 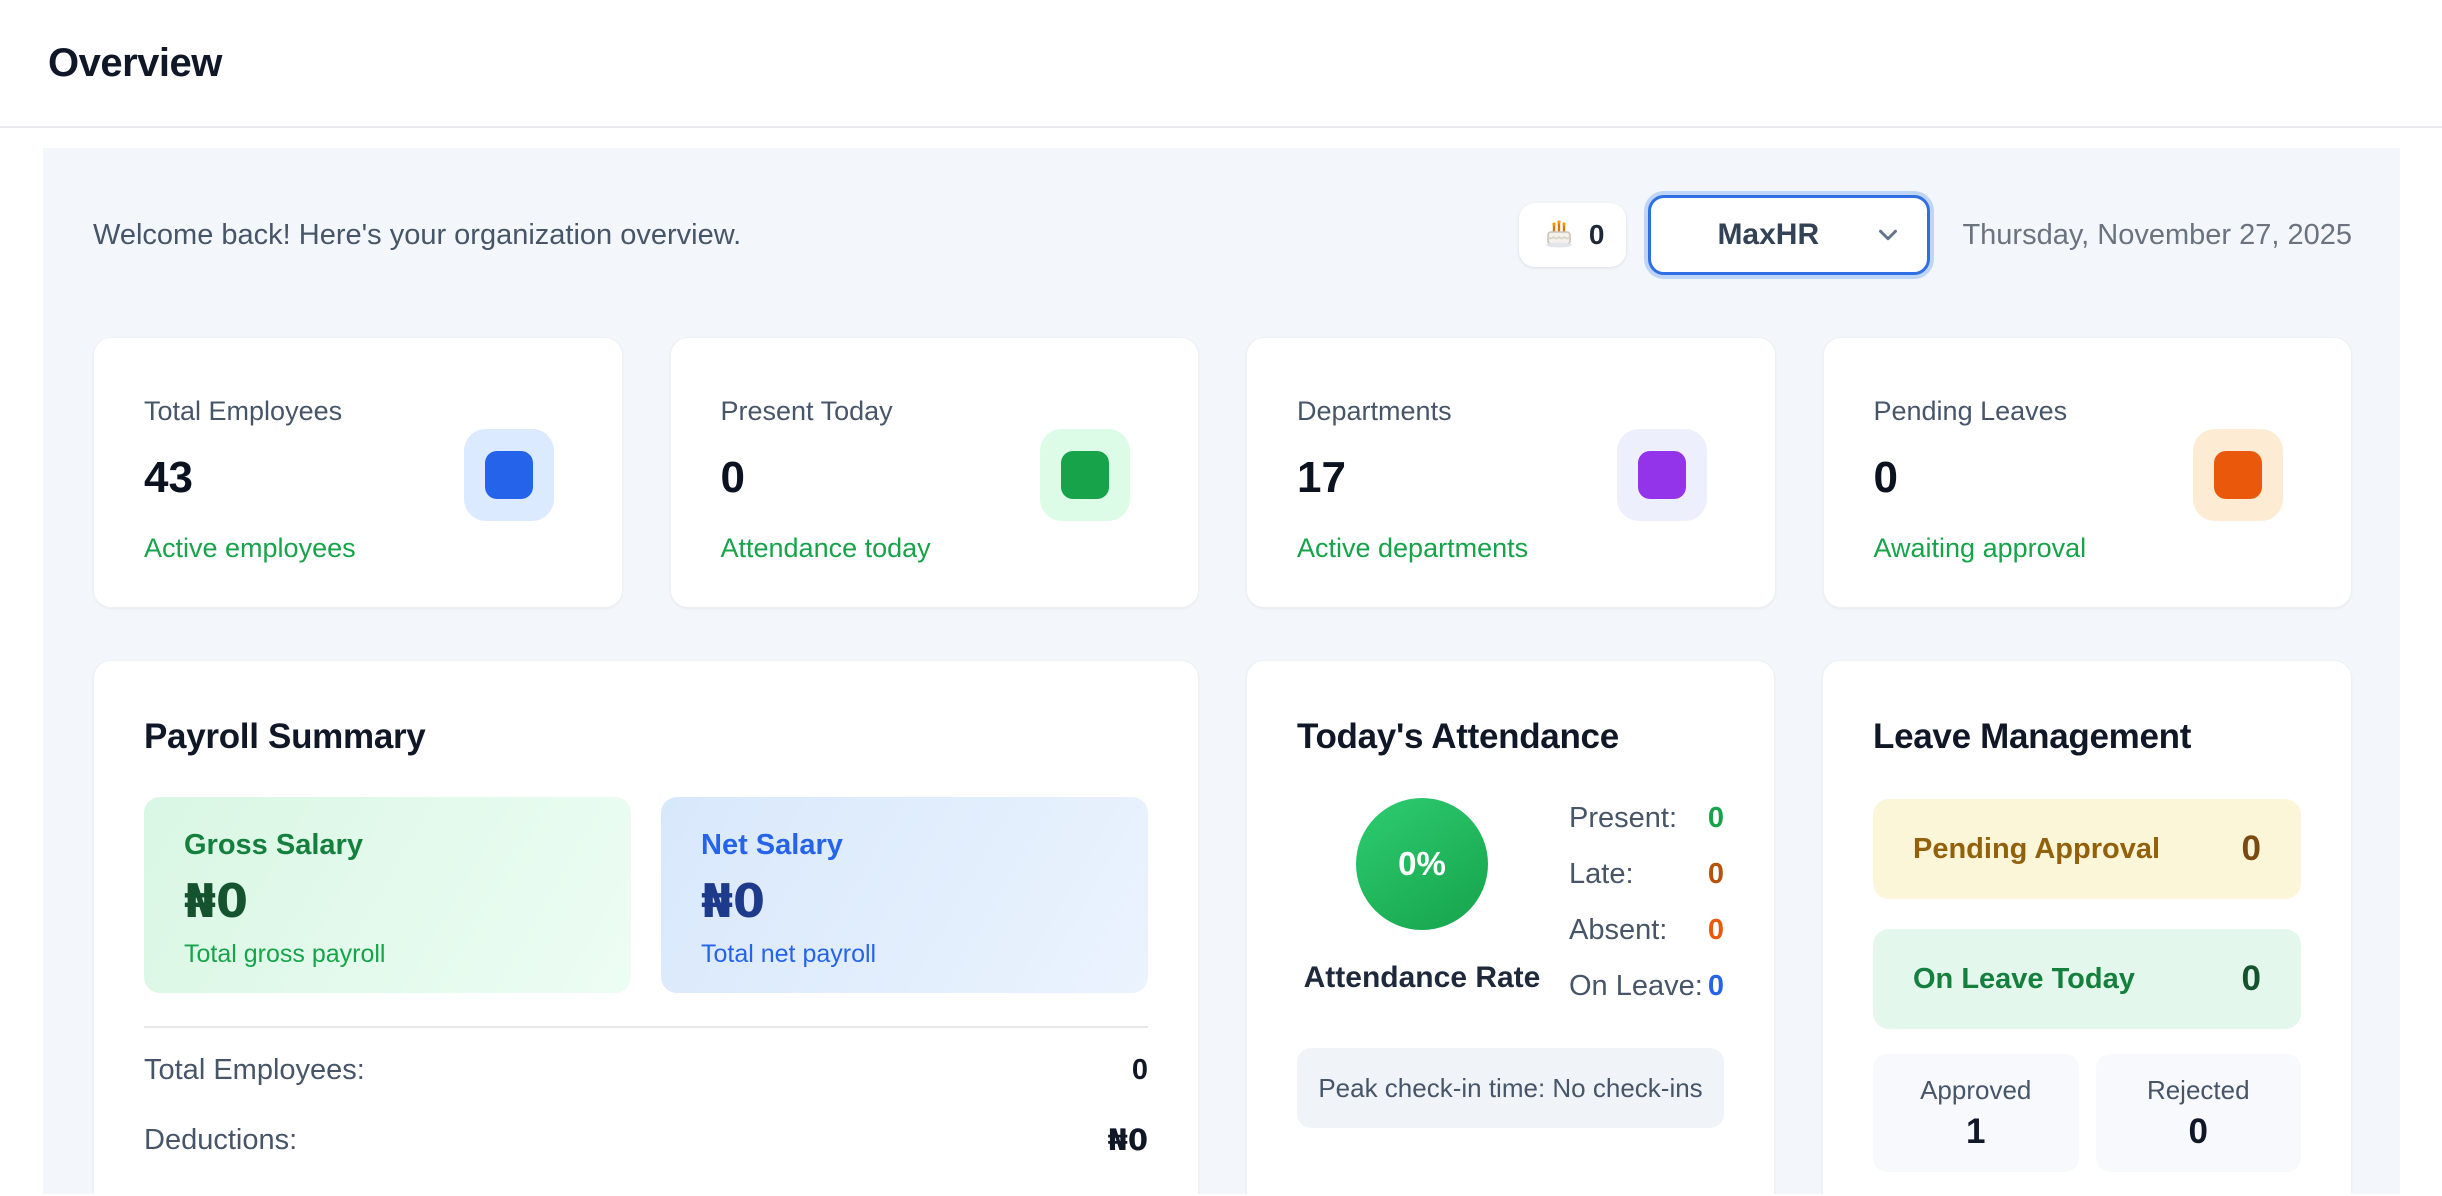 What do you see at coordinates (646, 1027) in the screenshot?
I see `payroll-divider` at bounding box center [646, 1027].